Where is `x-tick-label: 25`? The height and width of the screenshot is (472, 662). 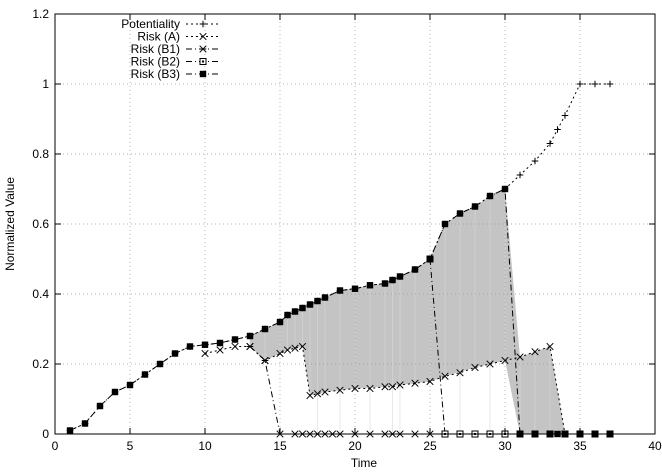 x-tick-label: 25 is located at coordinates (430, 446).